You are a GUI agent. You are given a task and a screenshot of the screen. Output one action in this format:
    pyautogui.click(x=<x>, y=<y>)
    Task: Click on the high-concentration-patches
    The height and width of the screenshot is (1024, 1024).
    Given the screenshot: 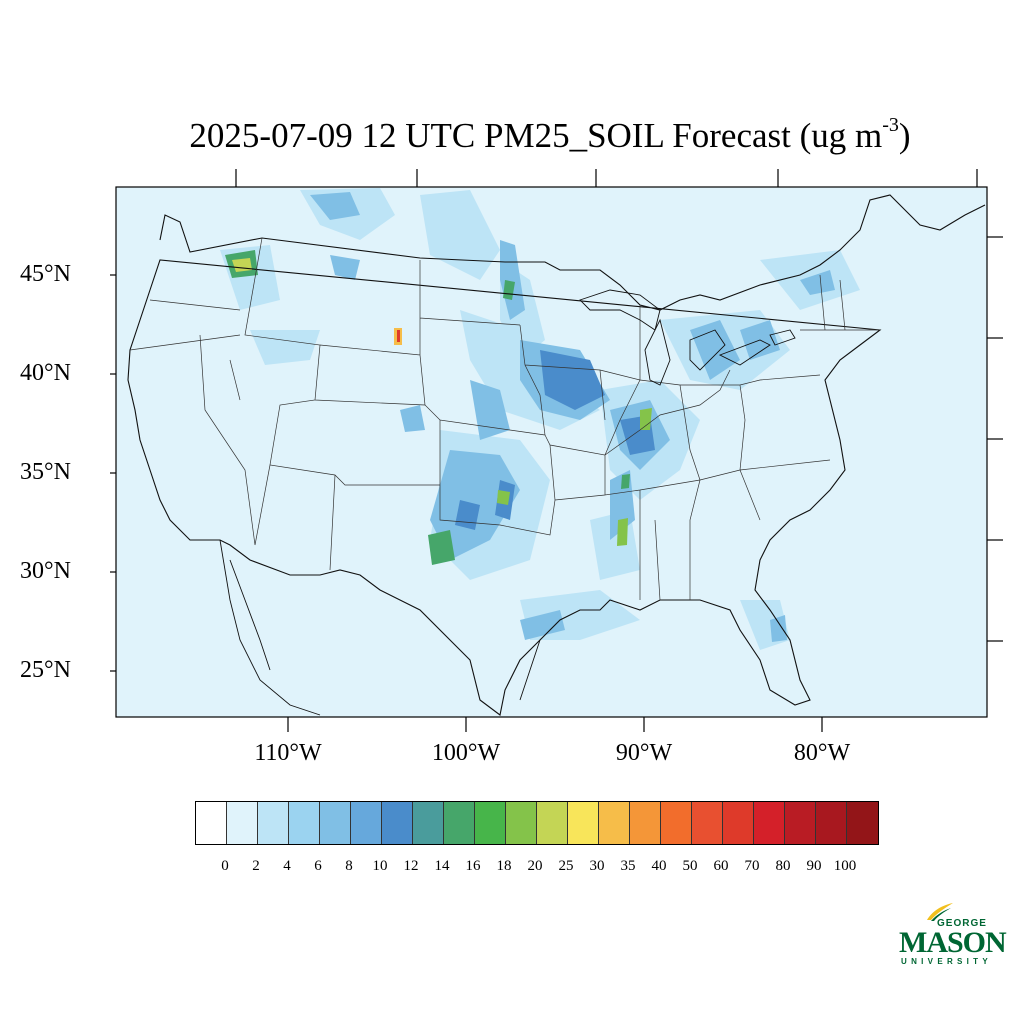 What is the action you would take?
    pyautogui.click(x=555, y=440)
    